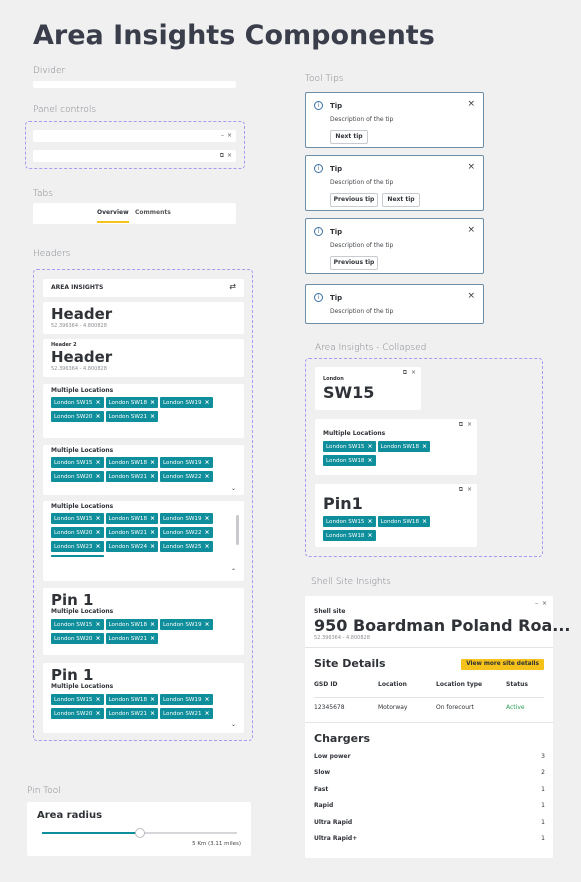  Describe the element at coordinates (72, 600) in the screenshot. I see `pin-title: Pin 1` at that location.